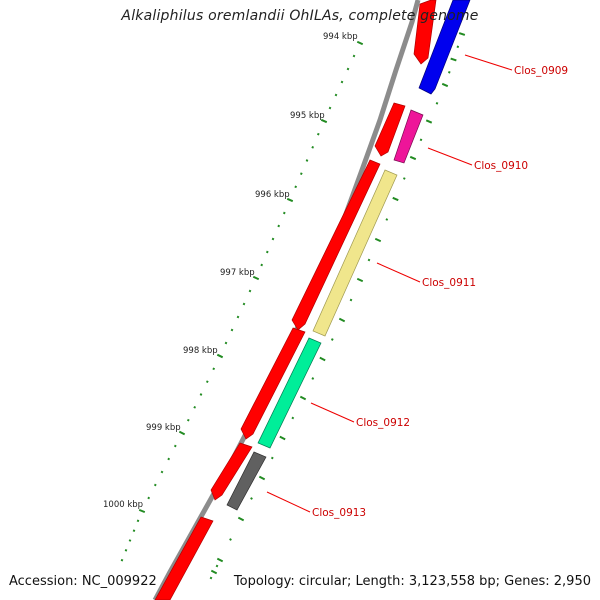  I want to click on gene-label-clos-0912: Clos_0912, so click(383, 423).